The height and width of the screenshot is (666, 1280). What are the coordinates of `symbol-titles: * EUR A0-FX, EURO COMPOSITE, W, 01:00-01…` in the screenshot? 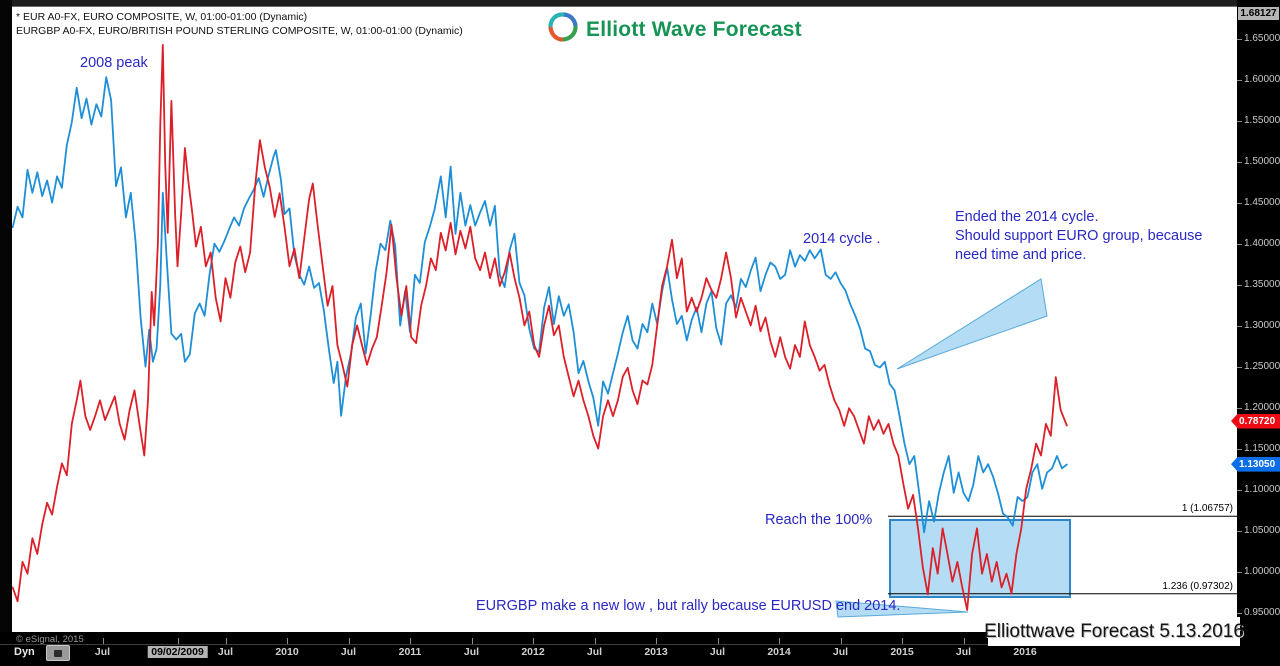 It's located at (239, 24).